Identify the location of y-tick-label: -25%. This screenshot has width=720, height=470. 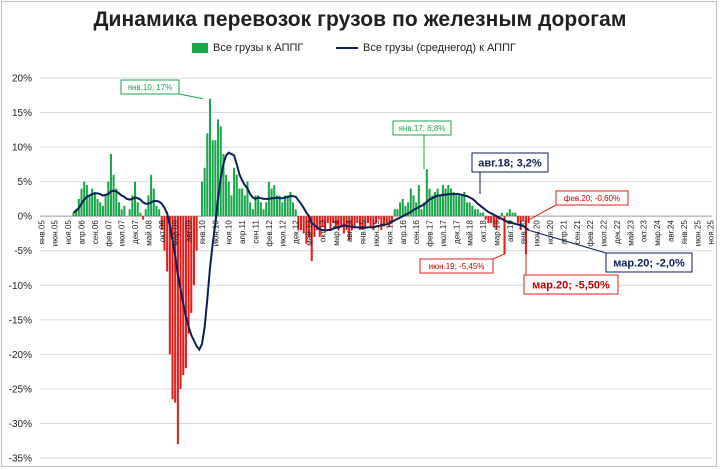
(20, 389).